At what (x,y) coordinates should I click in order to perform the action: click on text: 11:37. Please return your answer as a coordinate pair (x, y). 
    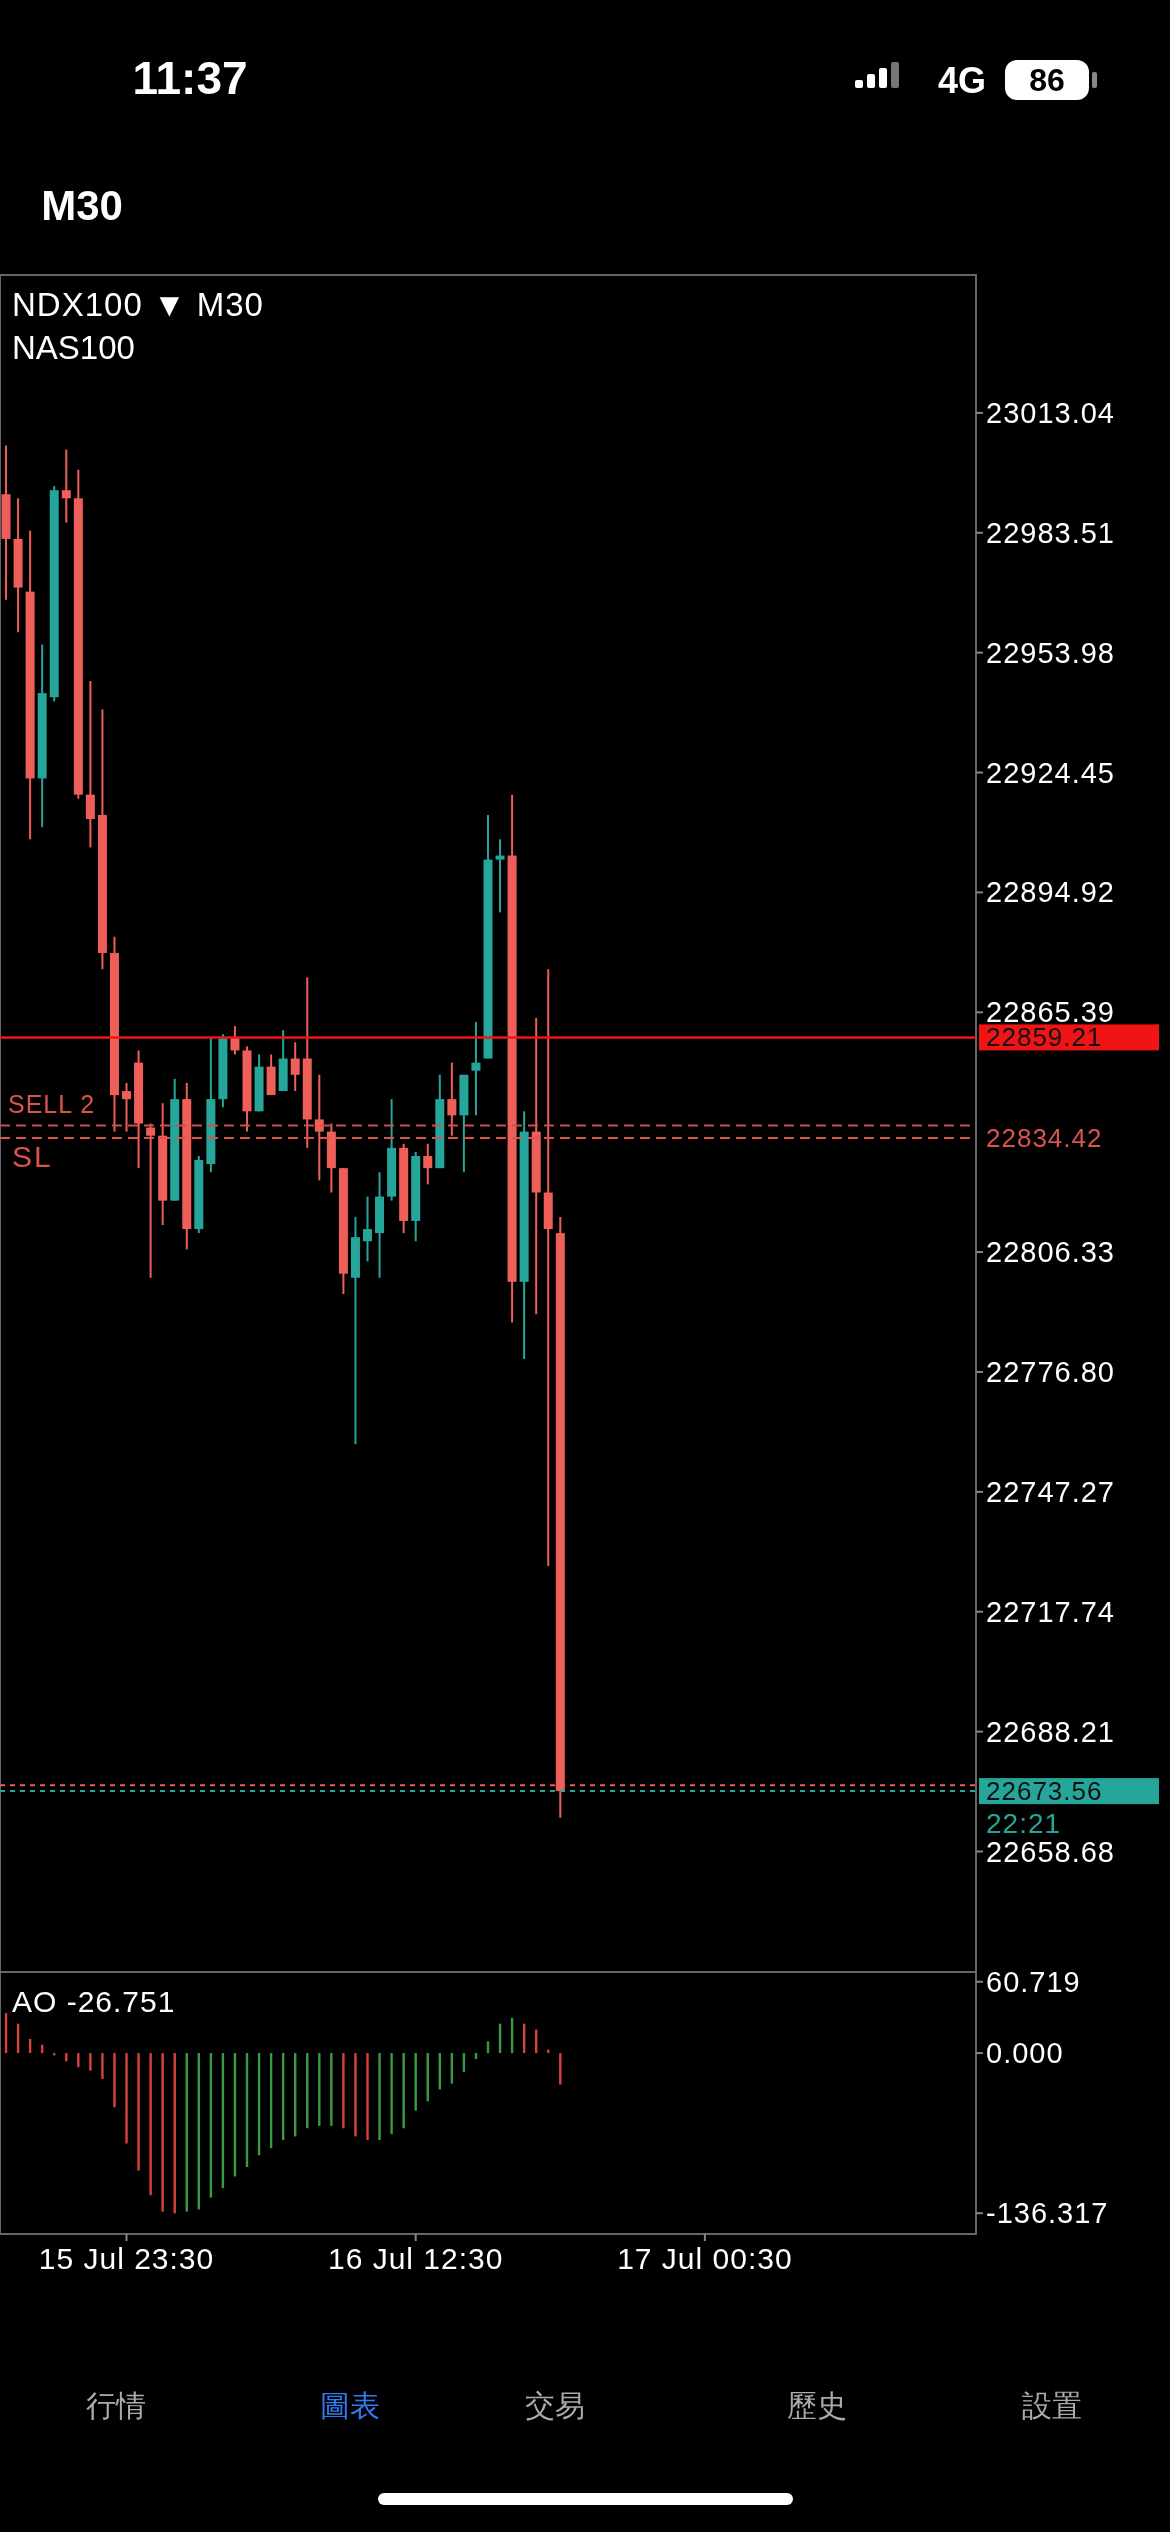
    Looking at the image, I should click on (190, 78).